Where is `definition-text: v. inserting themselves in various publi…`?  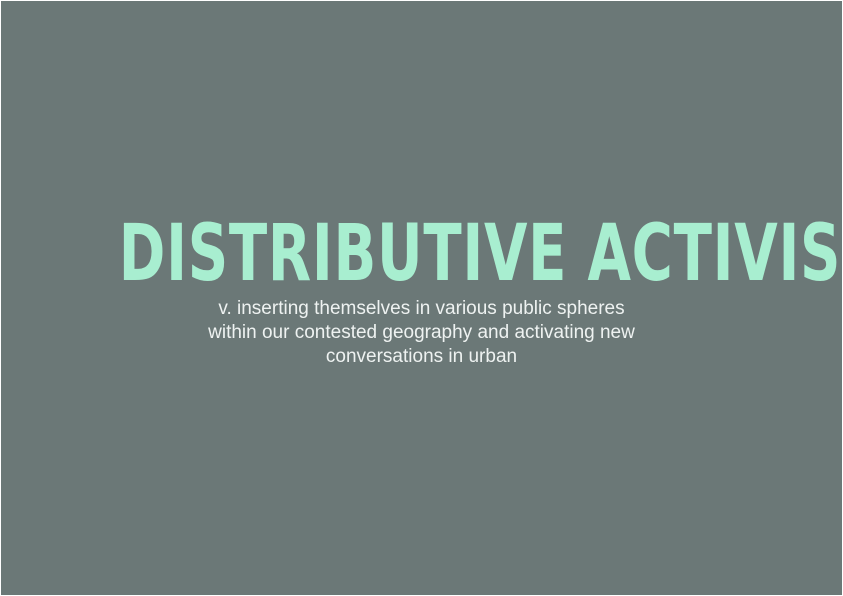
definition-text: v. inserting themselves in various publi… is located at coordinates (421, 333).